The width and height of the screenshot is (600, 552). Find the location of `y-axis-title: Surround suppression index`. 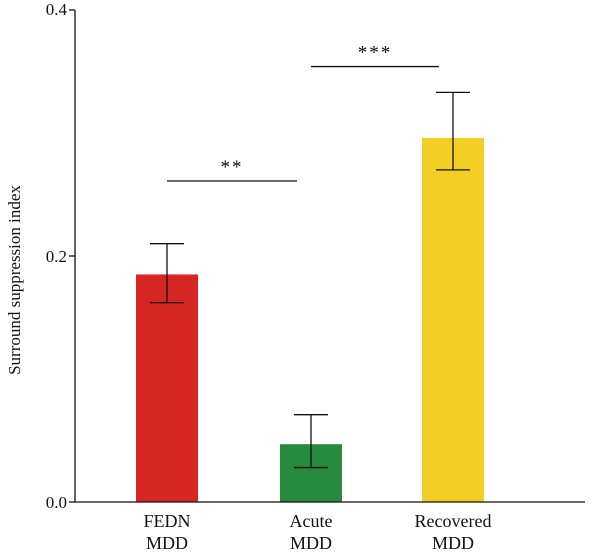

y-axis-title: Surround suppression index is located at coordinates (14, 280).